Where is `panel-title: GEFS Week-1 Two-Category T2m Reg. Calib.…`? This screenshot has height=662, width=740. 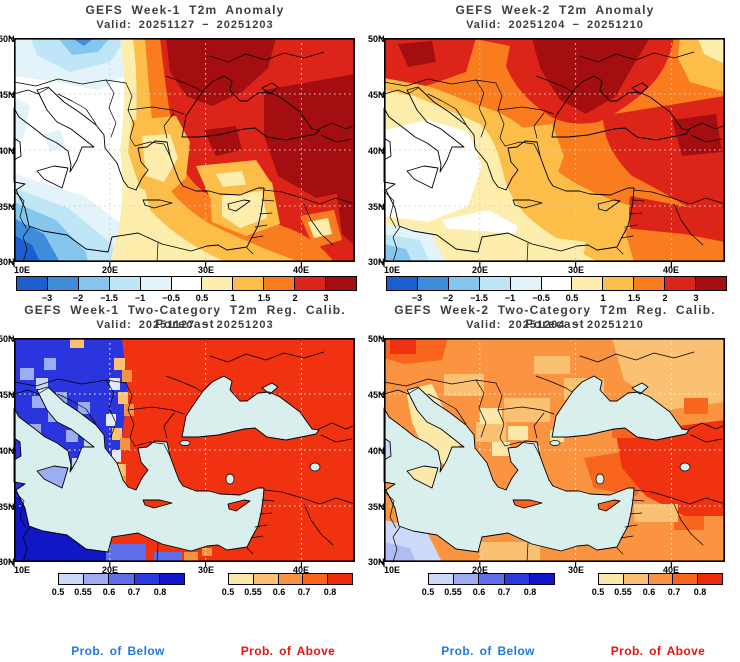
panel-title: GEFS Week-1 Two-Category T2m Reg. Calib.… is located at coordinates (185, 317).